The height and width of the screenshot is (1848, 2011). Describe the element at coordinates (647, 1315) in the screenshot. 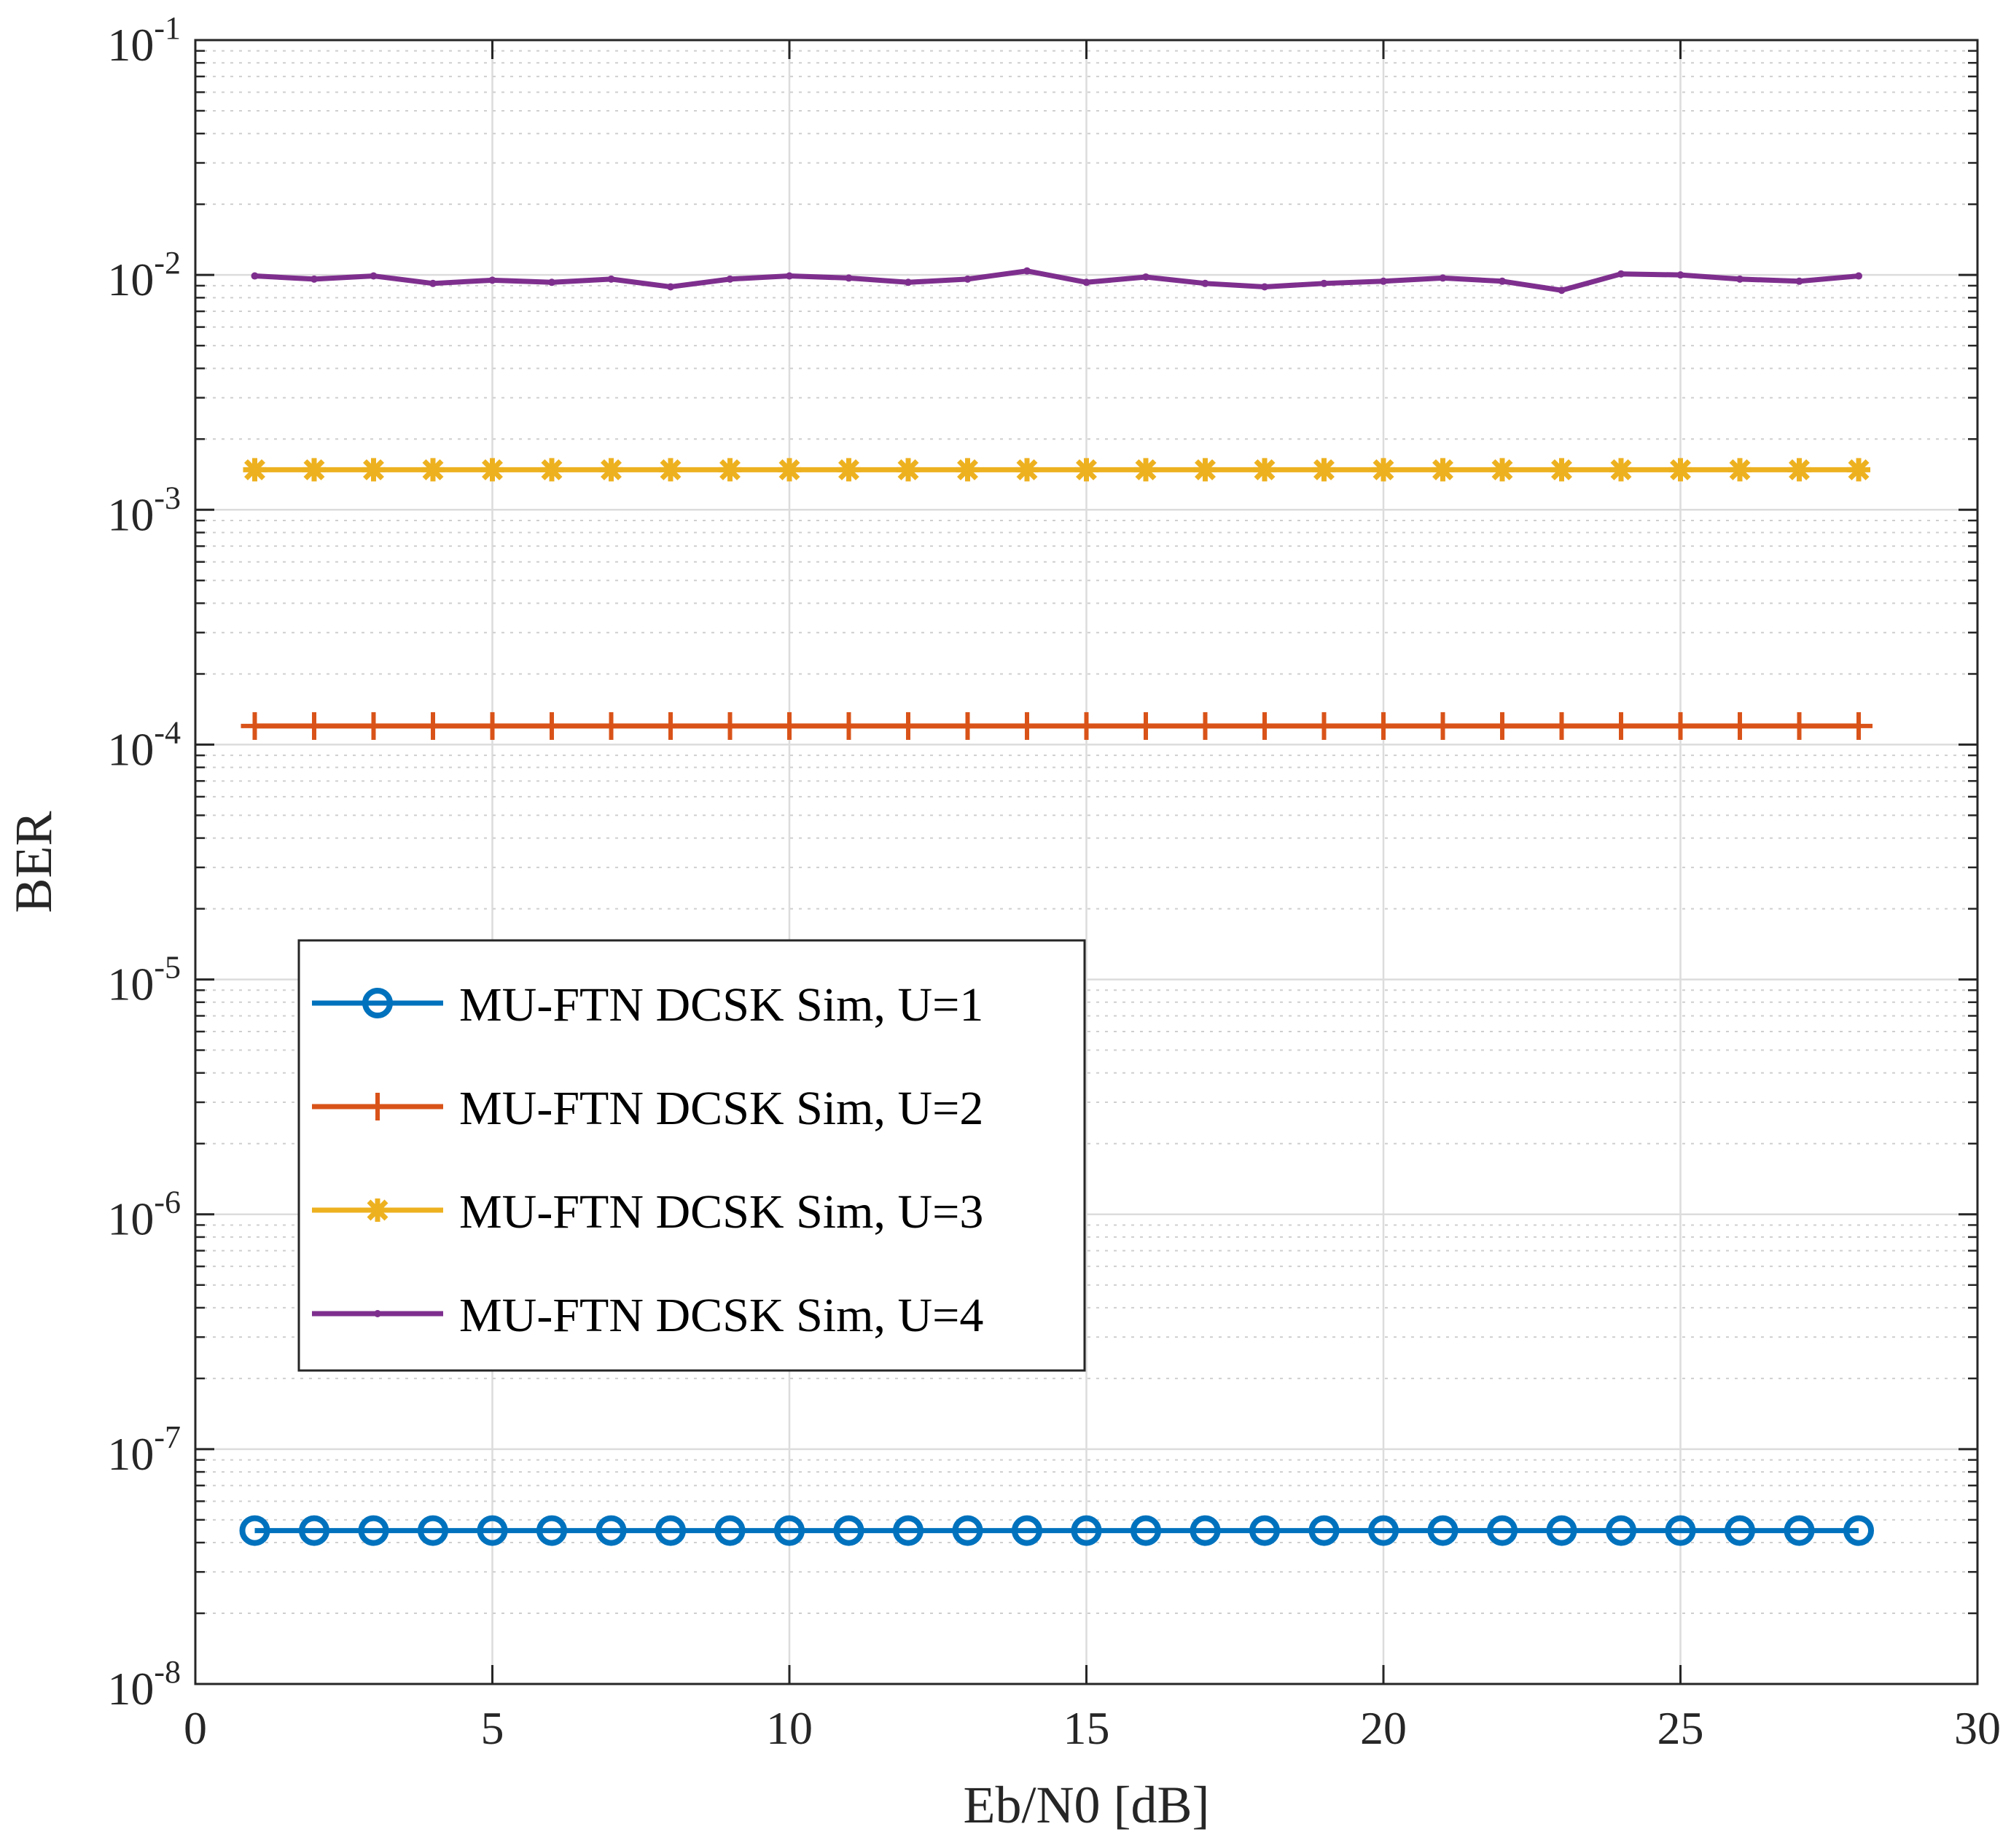

I see `legend-entry-4: MU-FTN DCSK Sim, U=4` at that location.